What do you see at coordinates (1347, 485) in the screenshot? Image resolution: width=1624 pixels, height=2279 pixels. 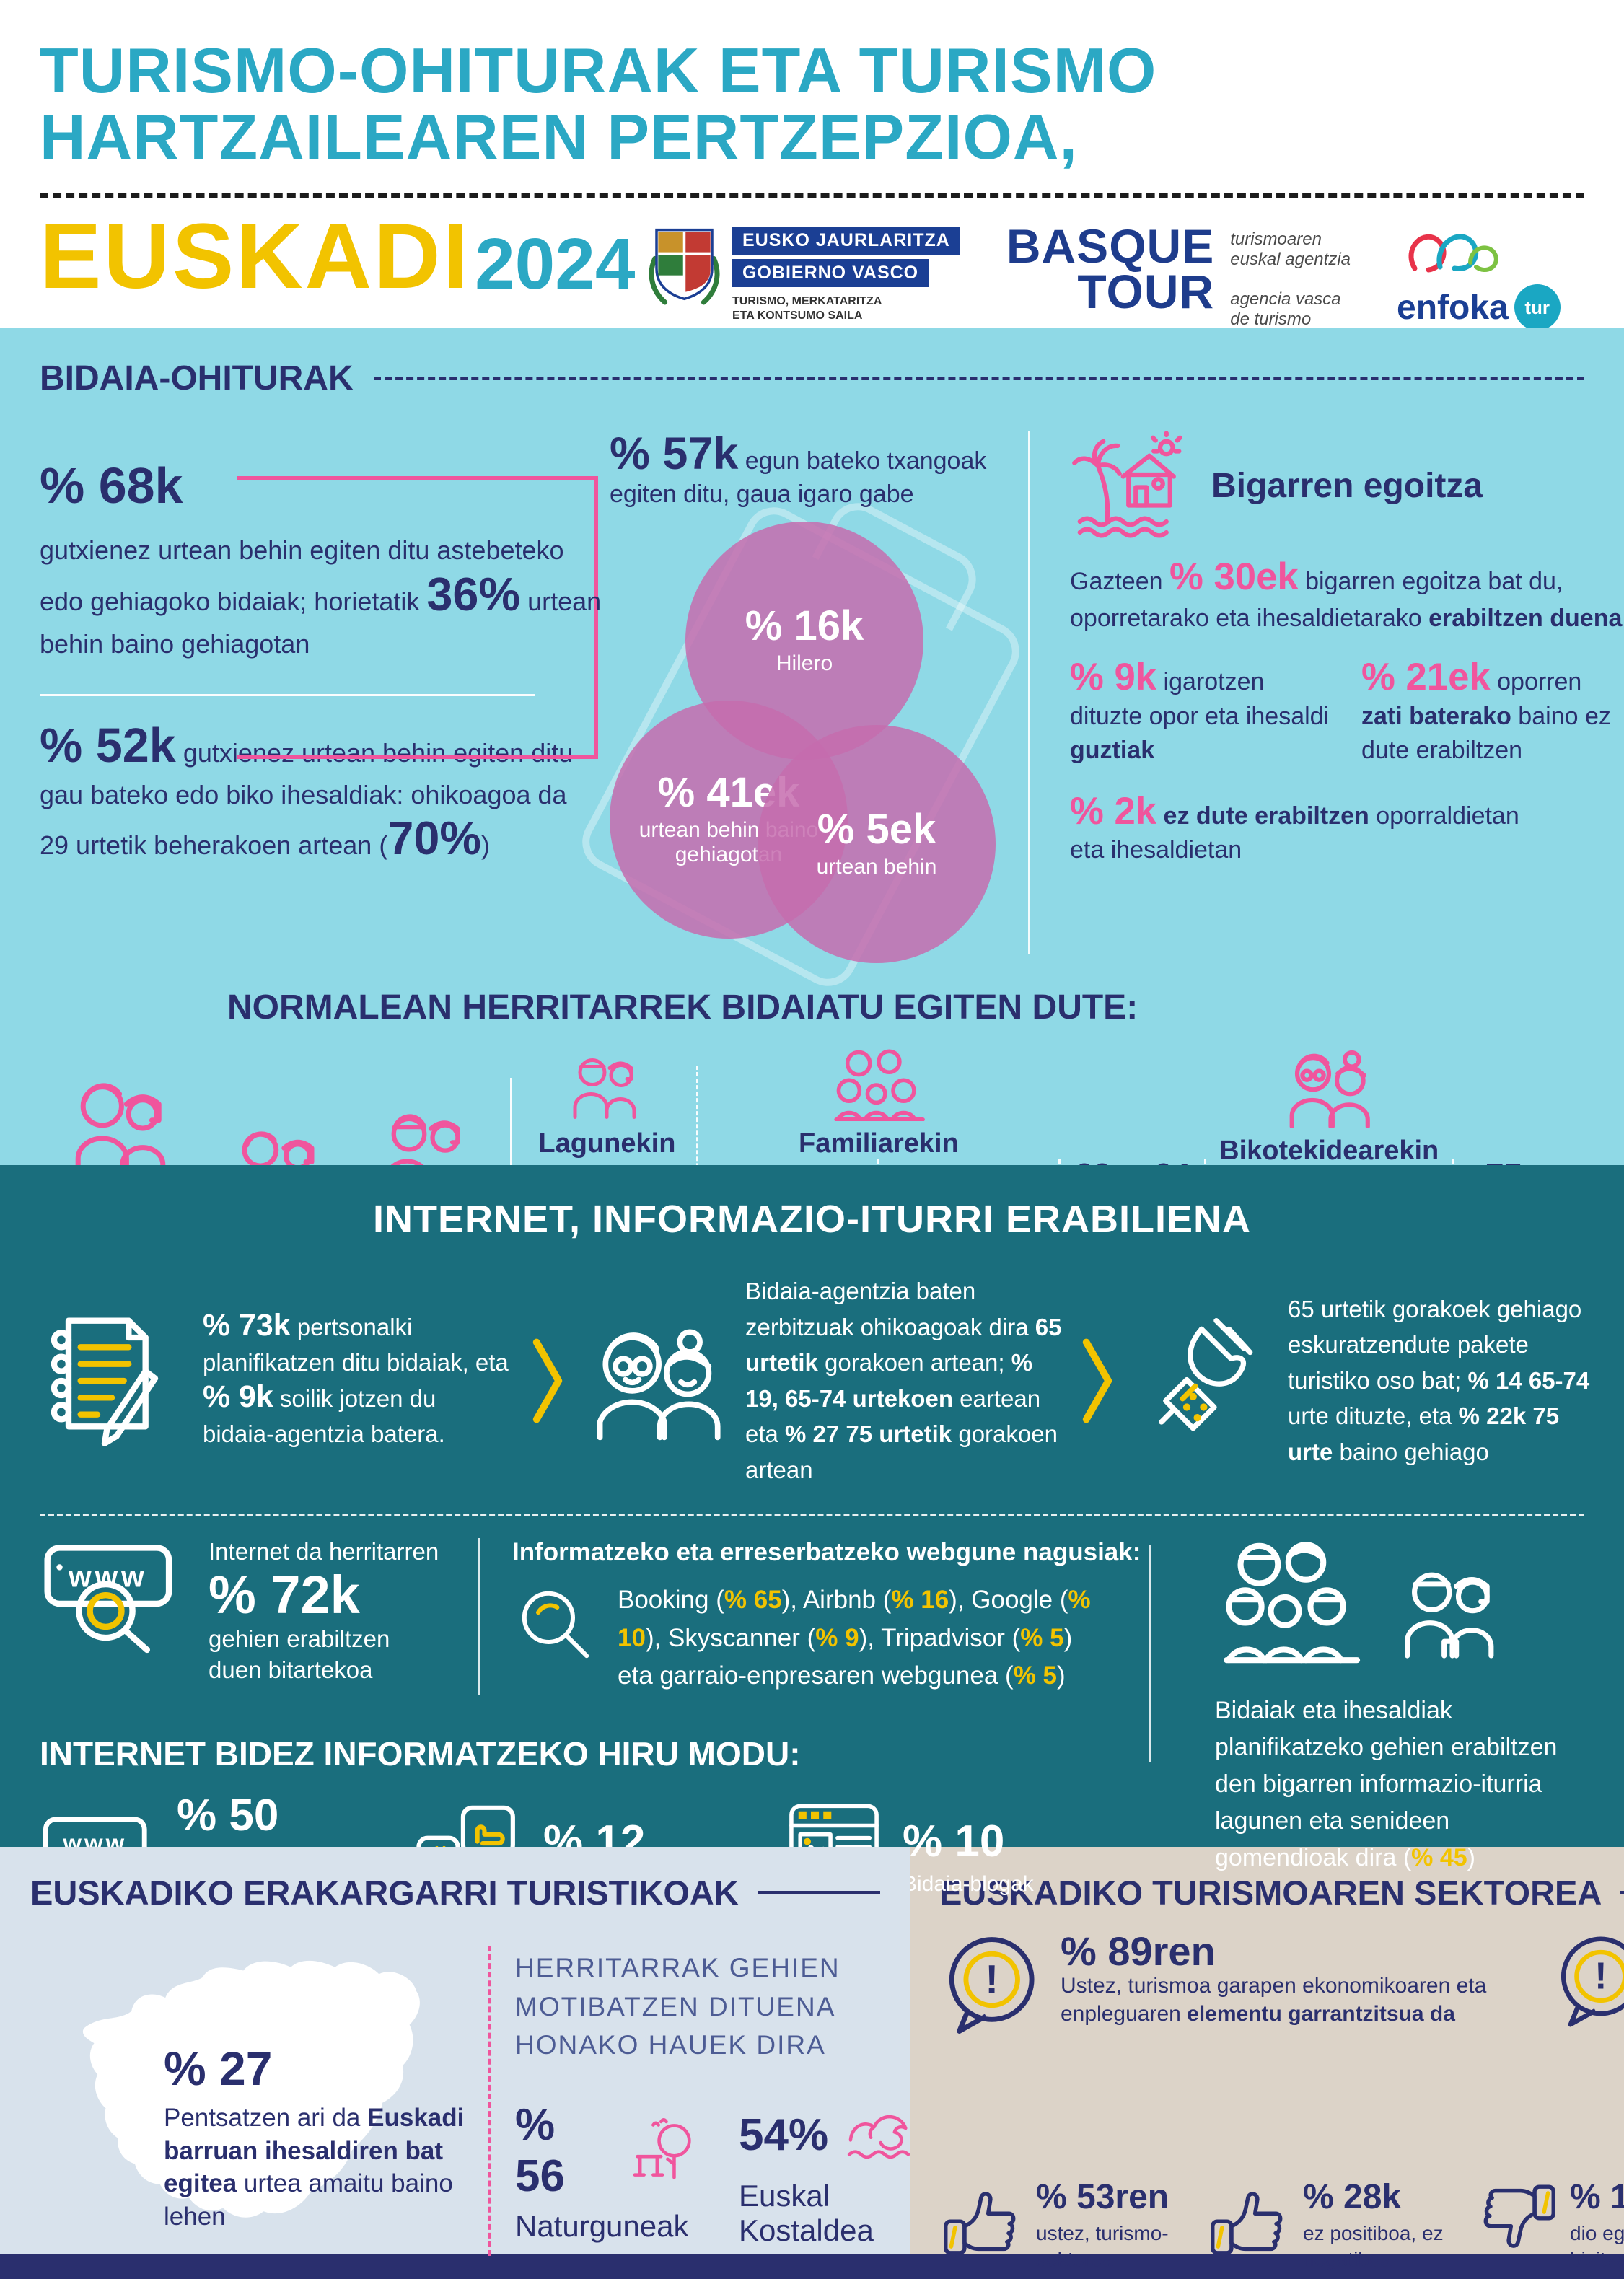 I see `second-home-title: Bigarren egoitza` at bounding box center [1347, 485].